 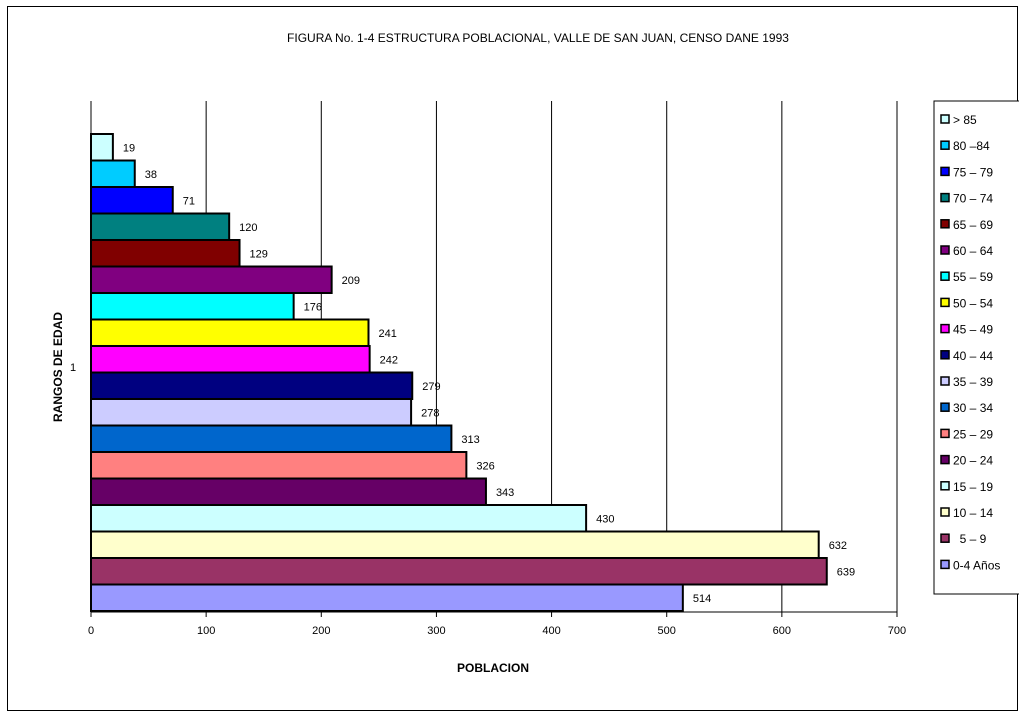 What do you see at coordinates (973, 277) in the screenshot?
I see `legend-label-6: 55 – 59` at bounding box center [973, 277].